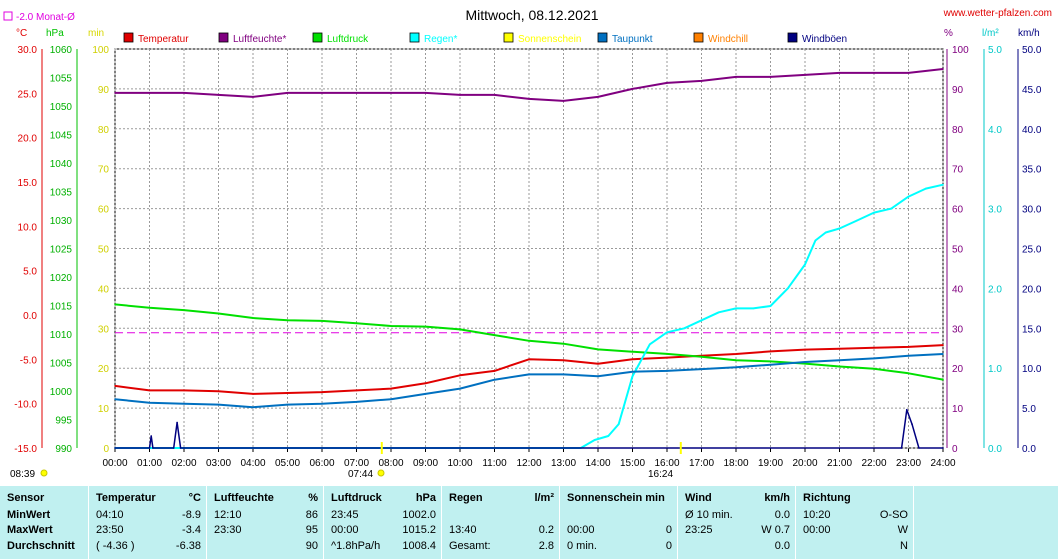 This screenshot has height=559, width=1058. What do you see at coordinates (775, 530) in the screenshot?
I see `stats-value: W 0.7` at bounding box center [775, 530].